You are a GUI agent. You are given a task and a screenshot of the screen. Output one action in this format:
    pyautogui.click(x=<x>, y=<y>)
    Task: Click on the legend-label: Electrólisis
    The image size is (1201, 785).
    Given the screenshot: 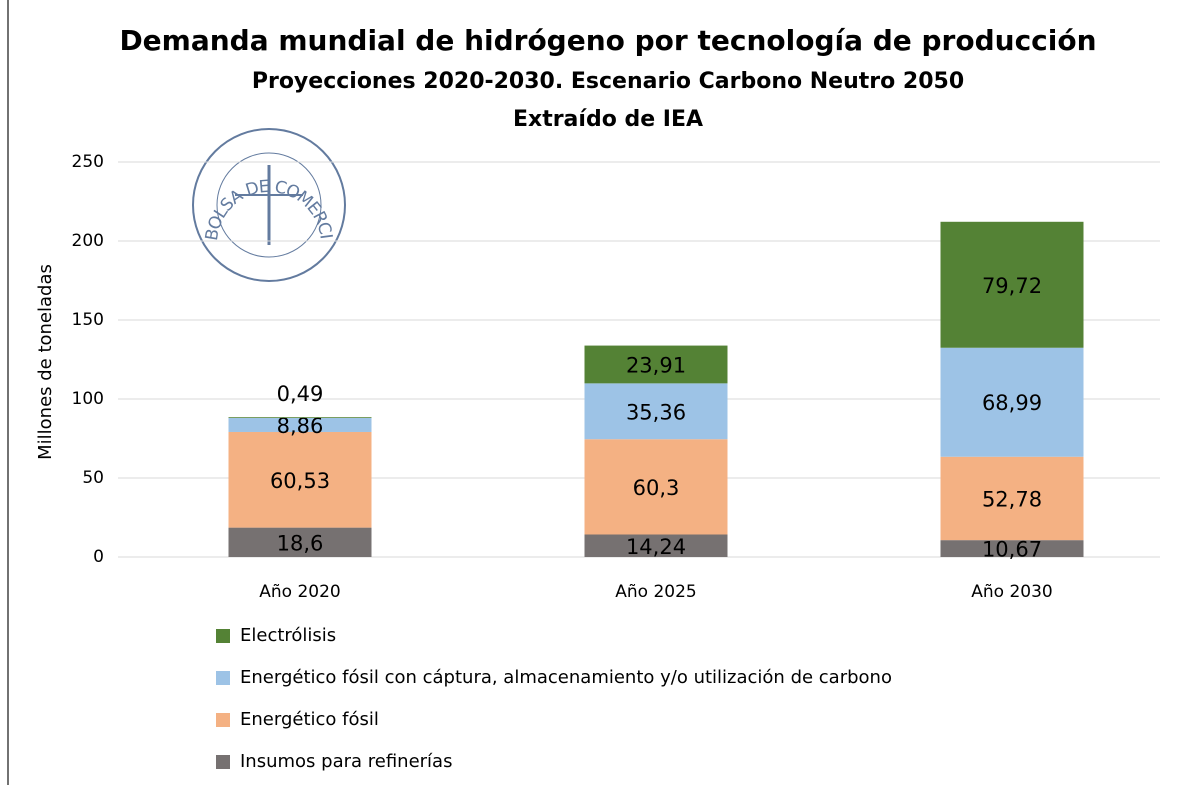 What is the action you would take?
    pyautogui.click(x=288, y=635)
    